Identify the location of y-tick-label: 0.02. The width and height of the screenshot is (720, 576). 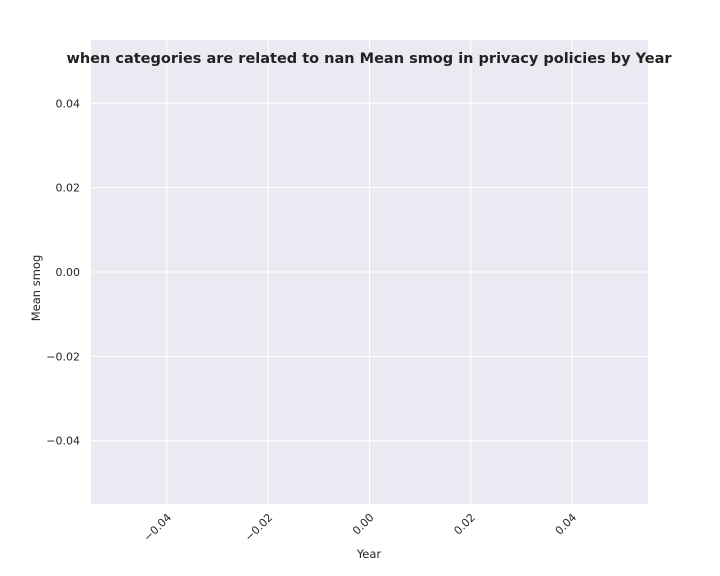
(68, 188).